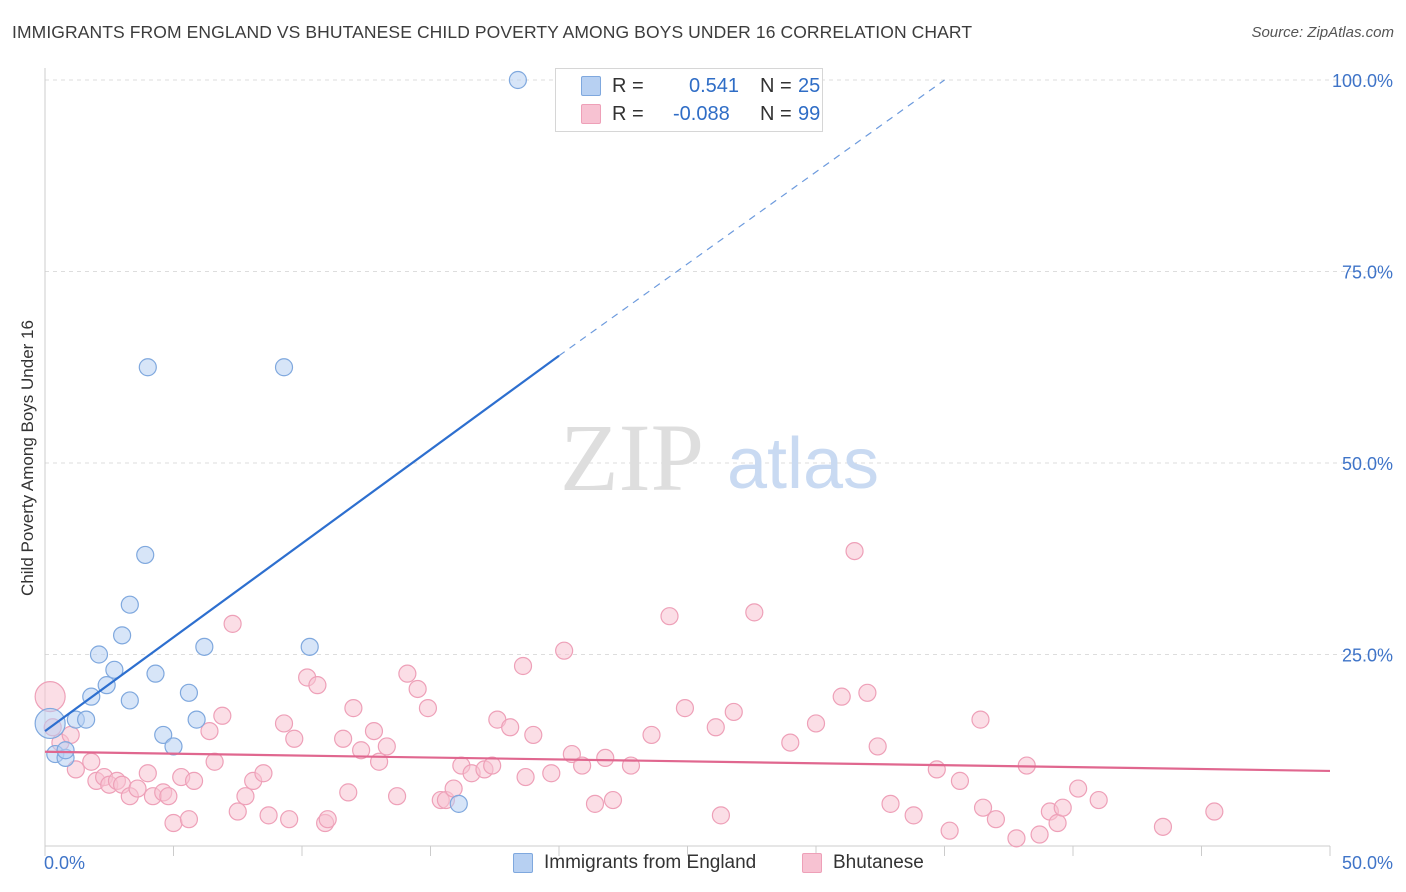 Image resolution: width=1406 pixels, height=892 pixels. I want to click on legend-r-value-england: 0.541, so click(714, 85).